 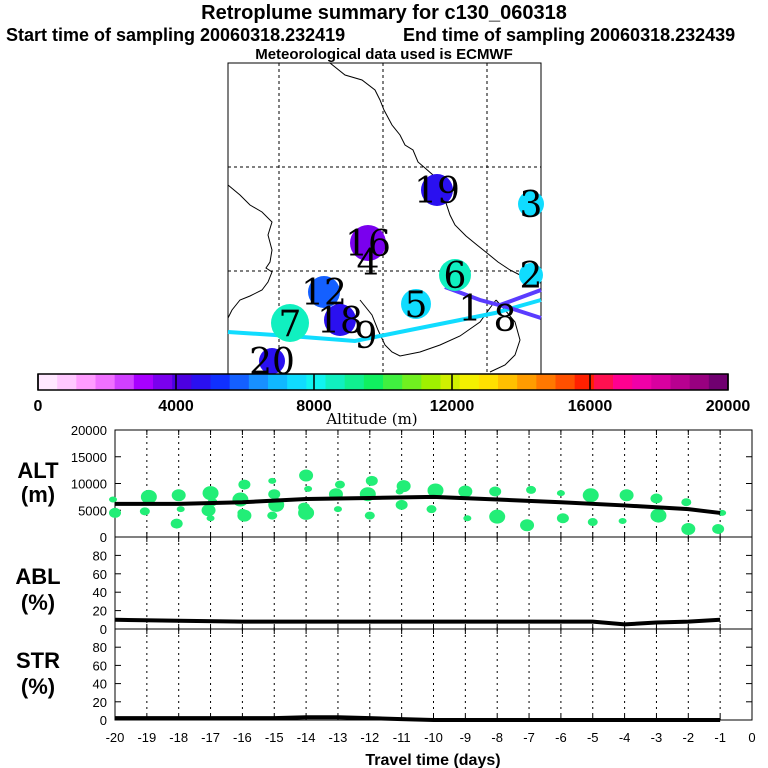 I want to click on map-label-19: 19, so click(x=437, y=191).